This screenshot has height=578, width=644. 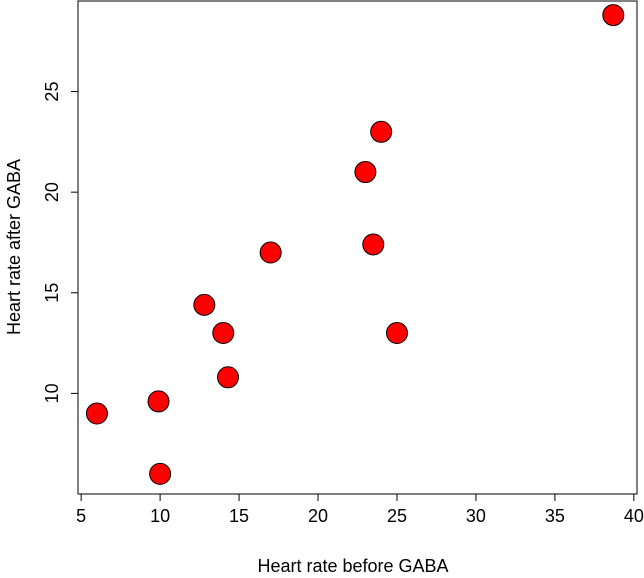 I want to click on x-tick-label: 40, so click(x=634, y=516).